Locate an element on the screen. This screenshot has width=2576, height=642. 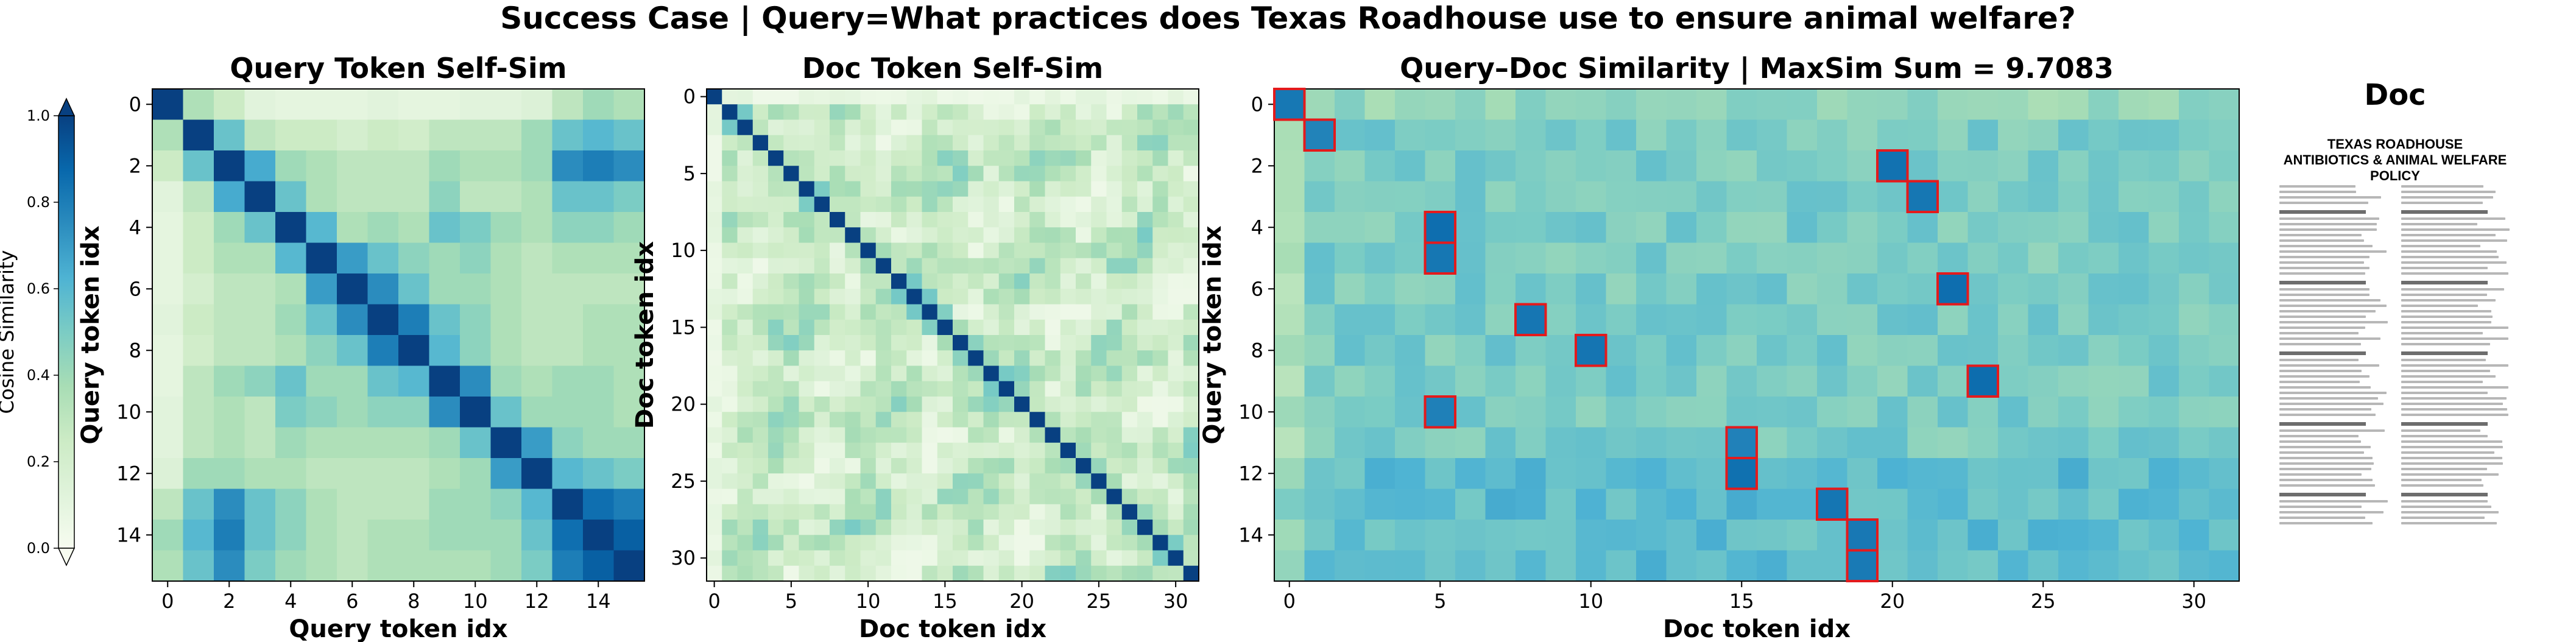
y-tick-label: 15 is located at coordinates (683, 327).